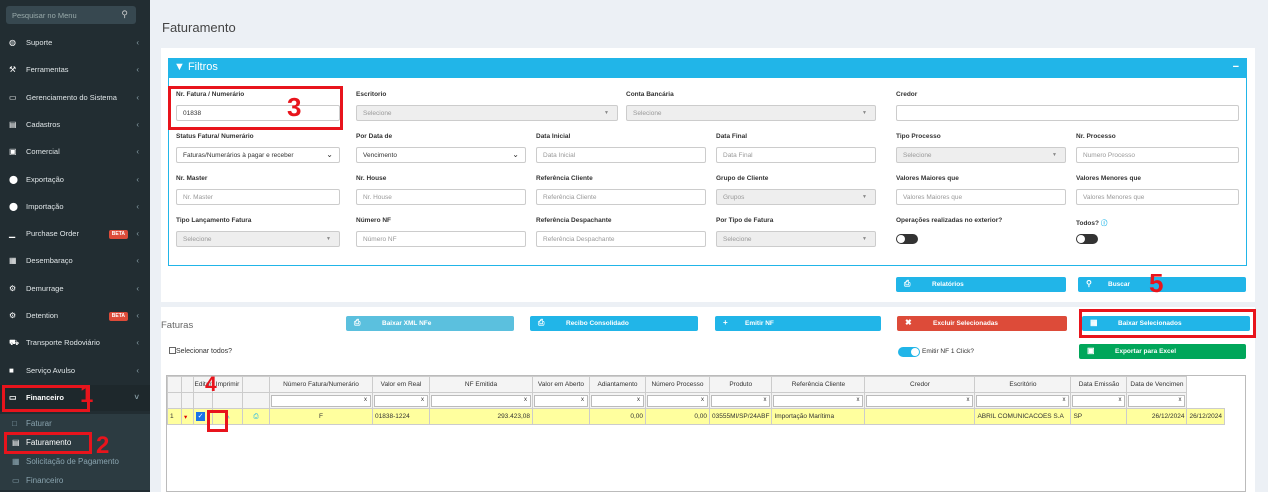 This screenshot has width=1268, height=492. What do you see at coordinates (75, 152) in the screenshot?
I see `sidebar-item-comercial: ▣ Comercial ‹` at bounding box center [75, 152].